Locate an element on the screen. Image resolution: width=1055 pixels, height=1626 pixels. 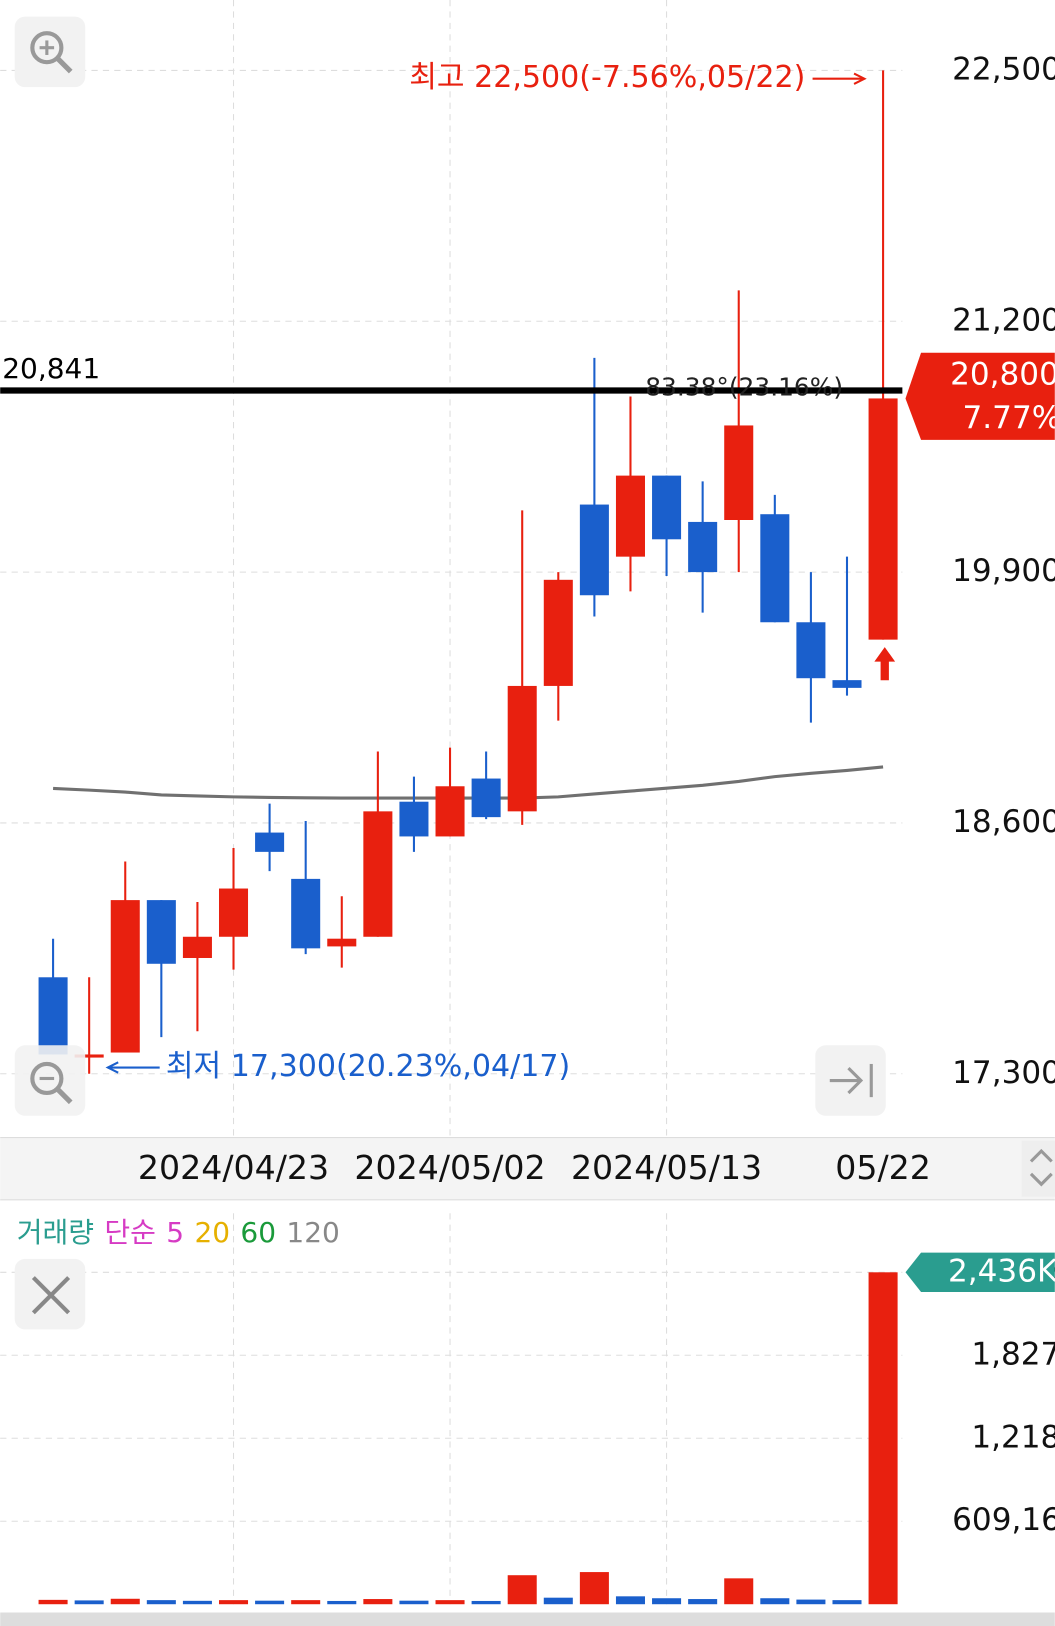
close-indicator-button is located at coordinates (50, 1294).